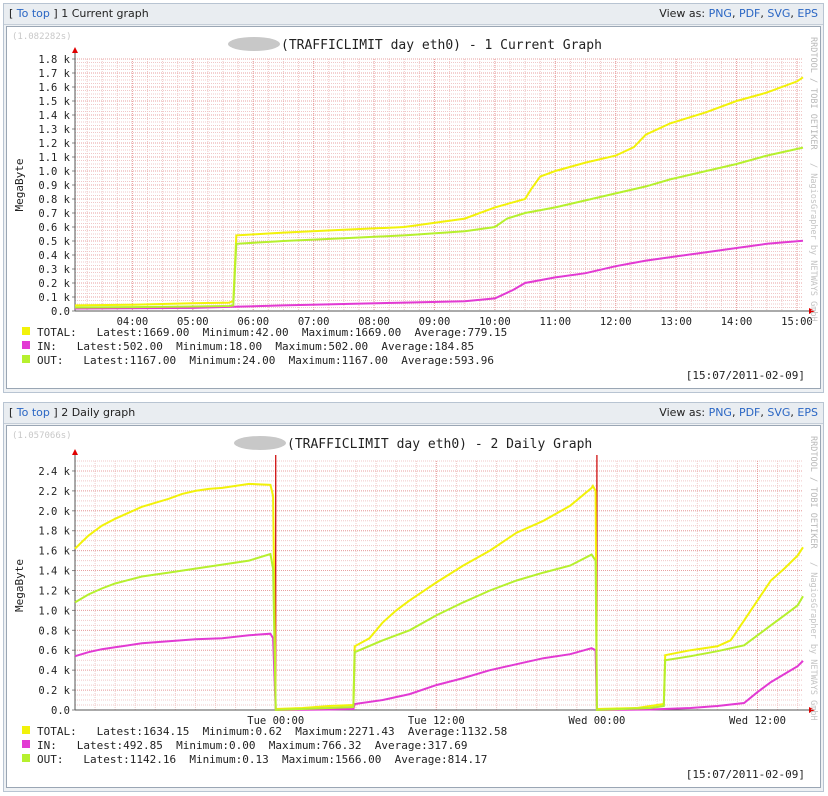 This screenshot has width=828, height=796. What do you see at coordinates (54, 186) in the screenshot?
I see `y-tick-label: 0.9 k` at bounding box center [54, 186].